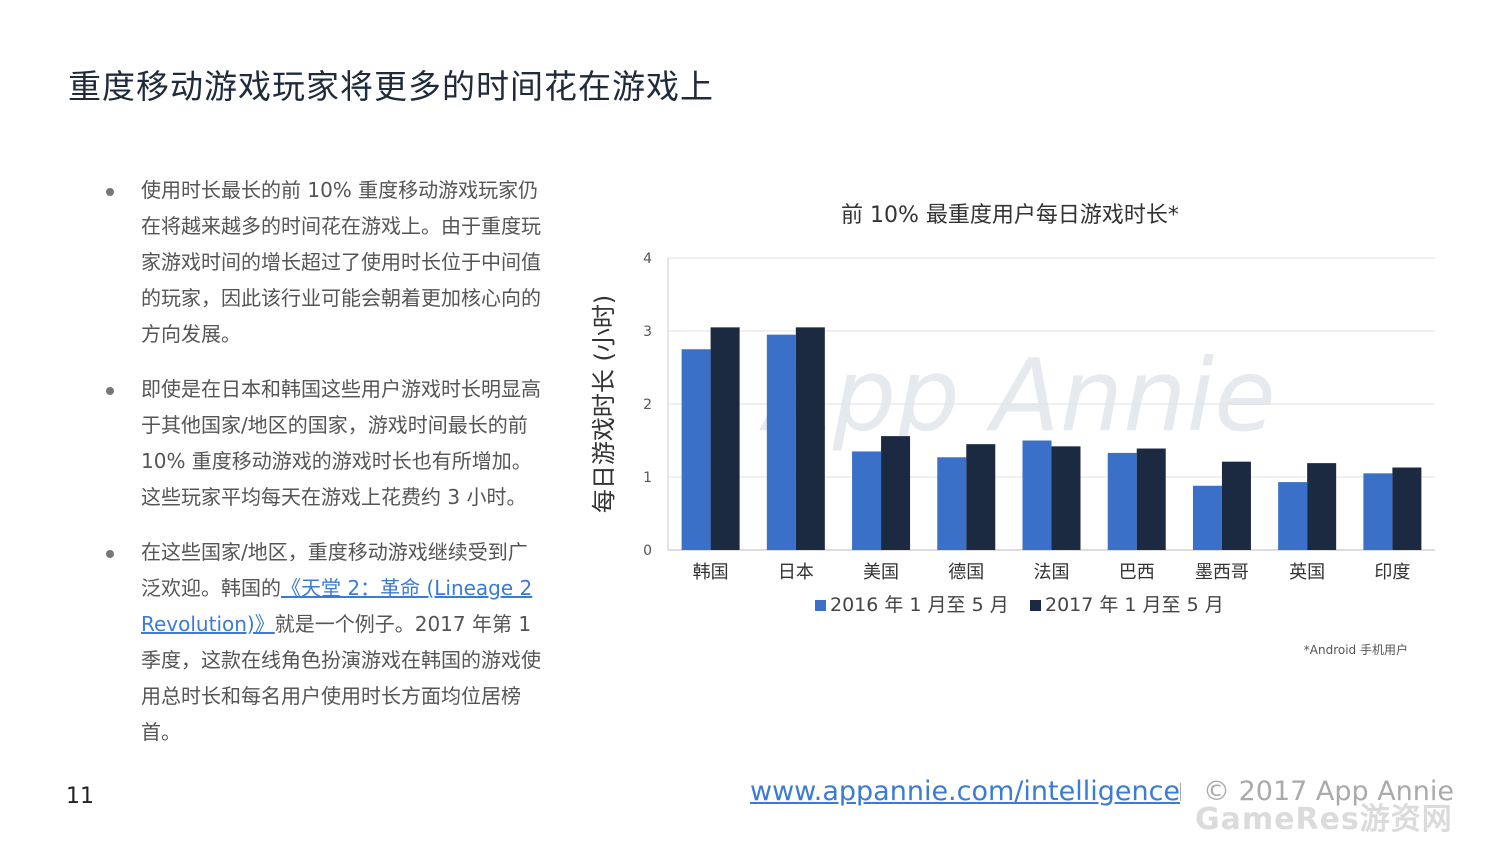 This screenshot has width=1500, height=844. I want to click on y-tick-label: 3, so click(647, 332).